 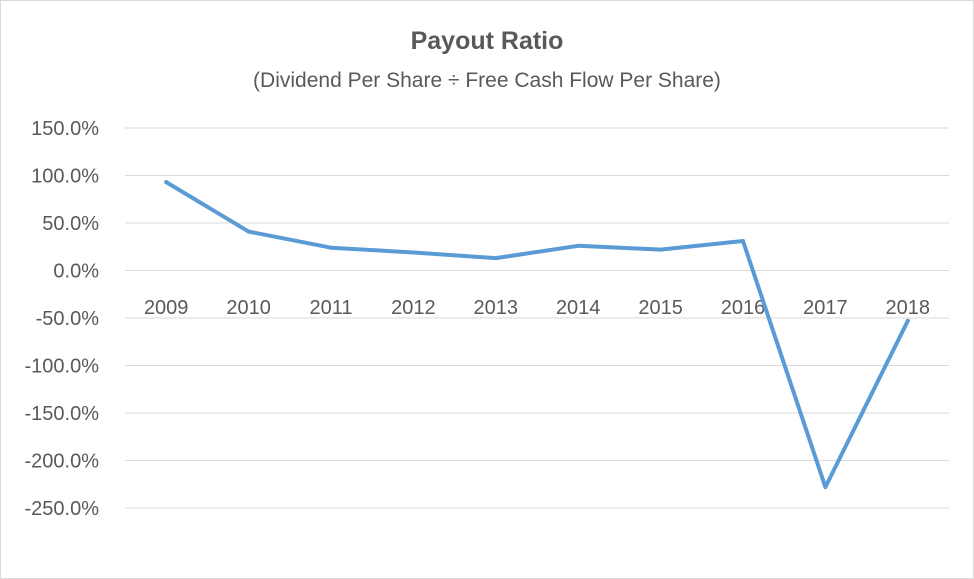 I want to click on y-tick-label: -250.0%, so click(x=62, y=509).